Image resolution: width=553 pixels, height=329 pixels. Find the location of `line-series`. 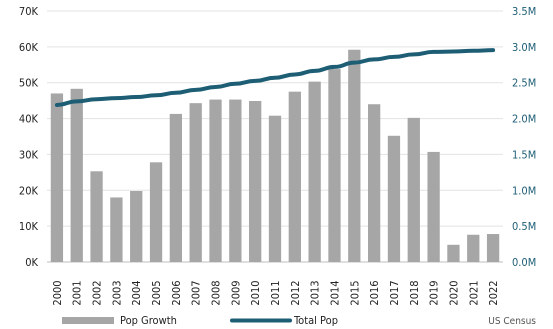

line-series is located at coordinates (275, 77).